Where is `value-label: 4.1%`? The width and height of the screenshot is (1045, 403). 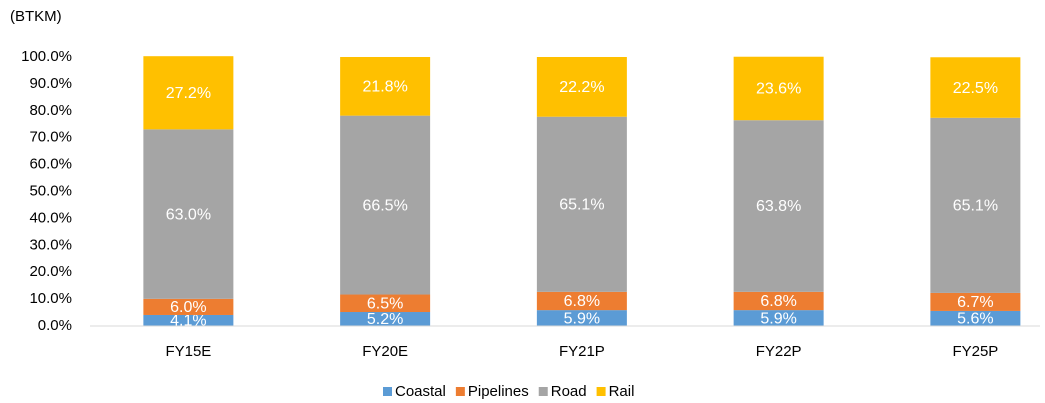
value-label: 4.1% is located at coordinates (188, 321).